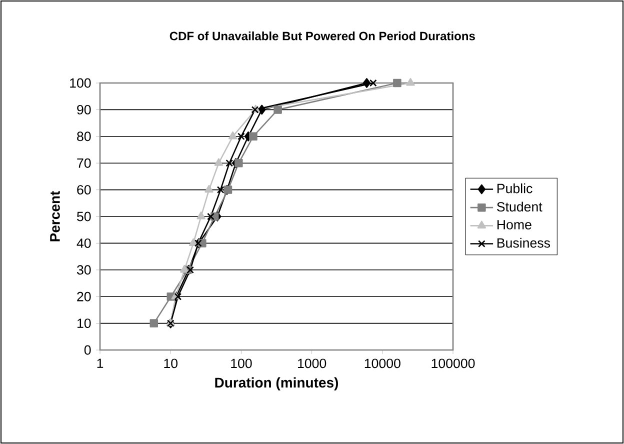  Describe the element at coordinates (276, 383) in the screenshot. I see `x-axis-title: Duration (minutes)` at that location.